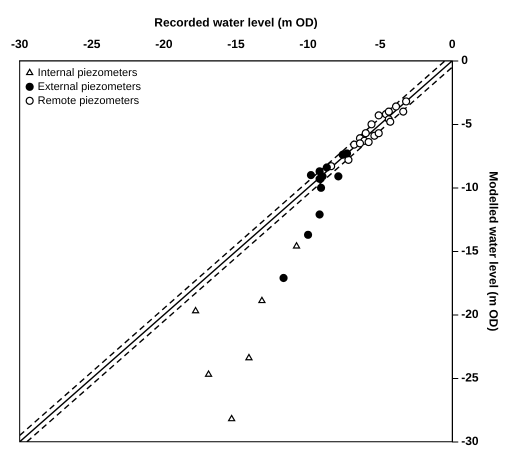  Describe the element at coordinates (452, 43) in the screenshot. I see `x-tick-label: 0` at that location.